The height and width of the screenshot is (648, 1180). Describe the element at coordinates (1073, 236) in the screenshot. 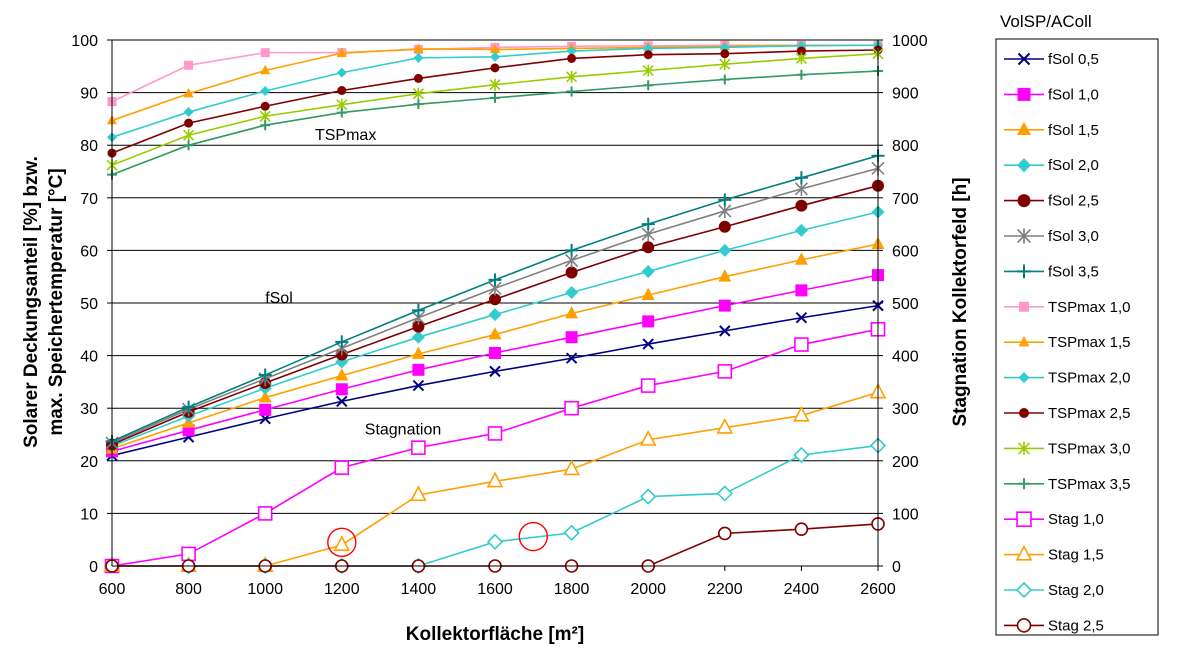

I see `legend-label: fSol 3,0` at that location.